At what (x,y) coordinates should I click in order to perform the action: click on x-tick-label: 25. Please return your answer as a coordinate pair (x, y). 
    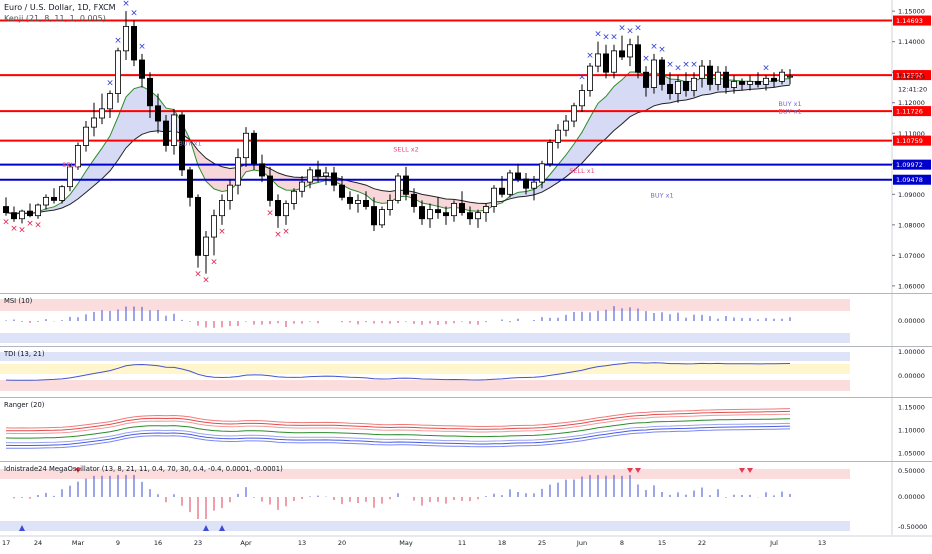
    Looking at the image, I should click on (542, 543).